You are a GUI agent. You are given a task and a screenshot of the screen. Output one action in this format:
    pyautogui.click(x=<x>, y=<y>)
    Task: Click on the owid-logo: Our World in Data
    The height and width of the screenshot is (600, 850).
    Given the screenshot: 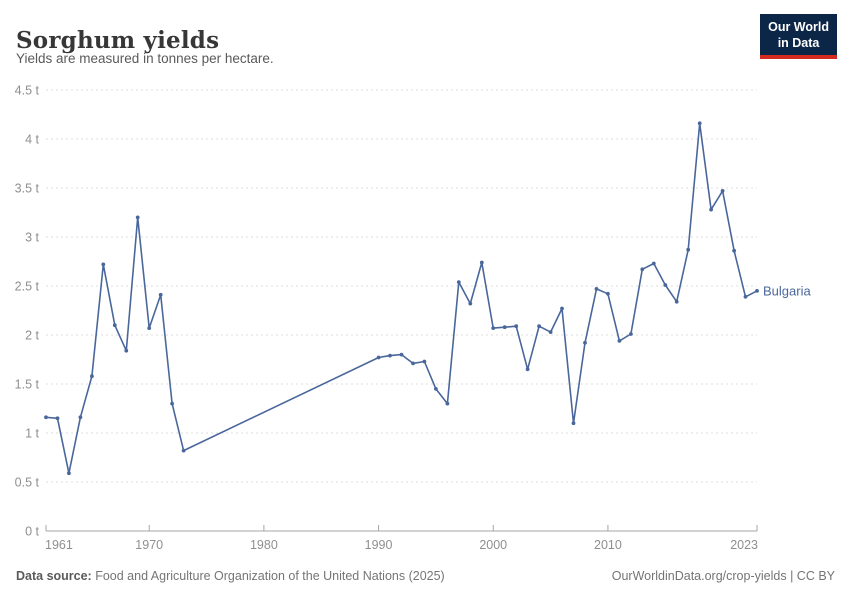 What is the action you would take?
    pyautogui.click(x=798, y=36)
    